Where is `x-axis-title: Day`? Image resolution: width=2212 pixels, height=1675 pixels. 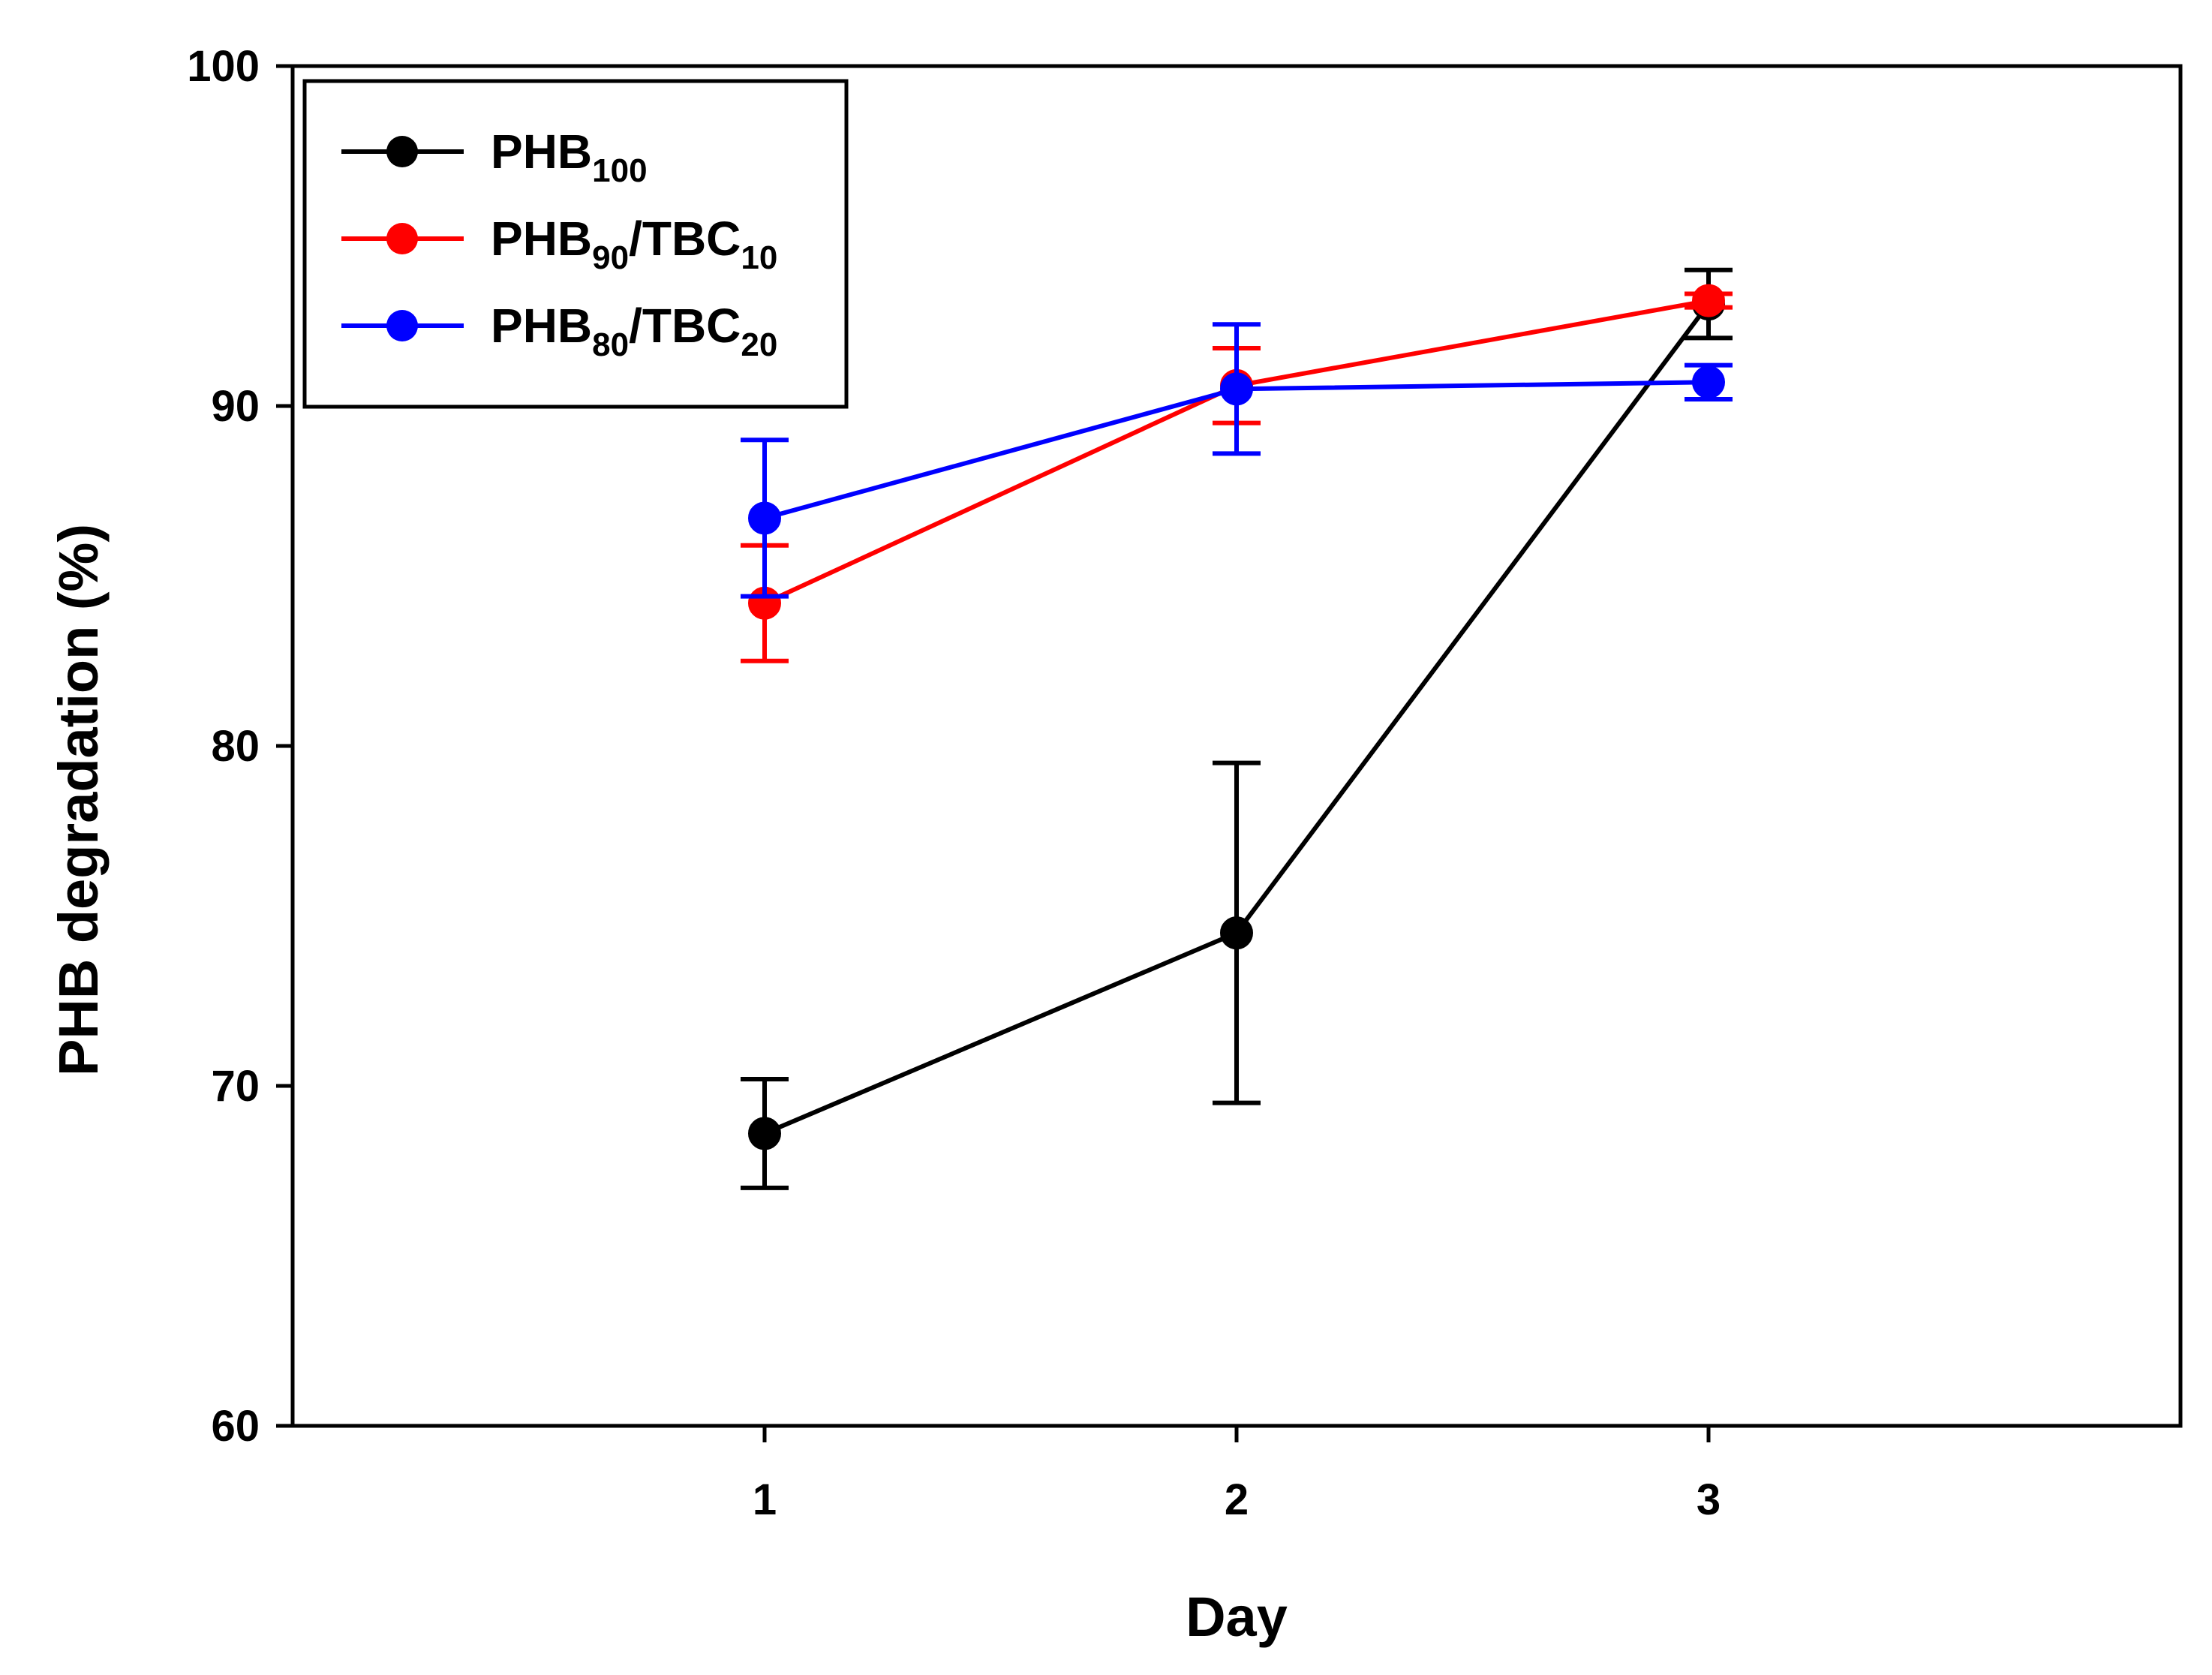
x-axis-title: Day is located at coordinates (1237, 1617).